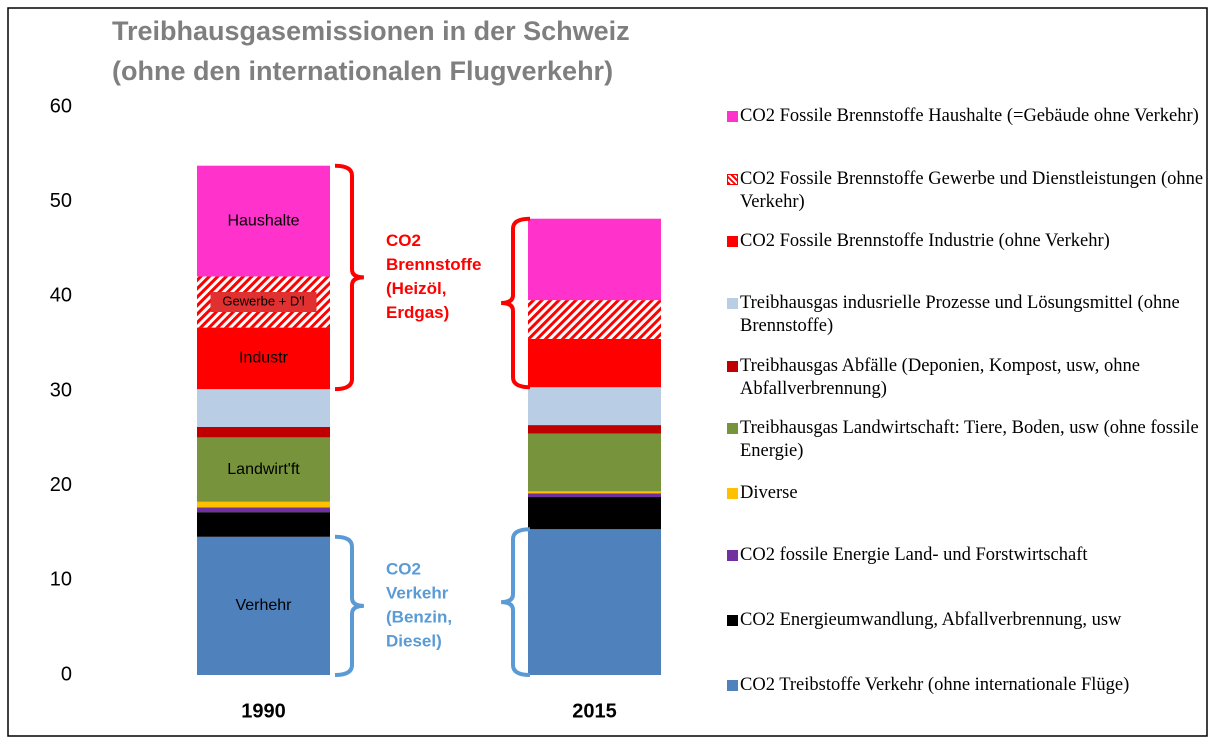 The height and width of the screenshot is (745, 1216). What do you see at coordinates (416, 288) in the screenshot?
I see `annotation: (Heizöl,` at bounding box center [416, 288].